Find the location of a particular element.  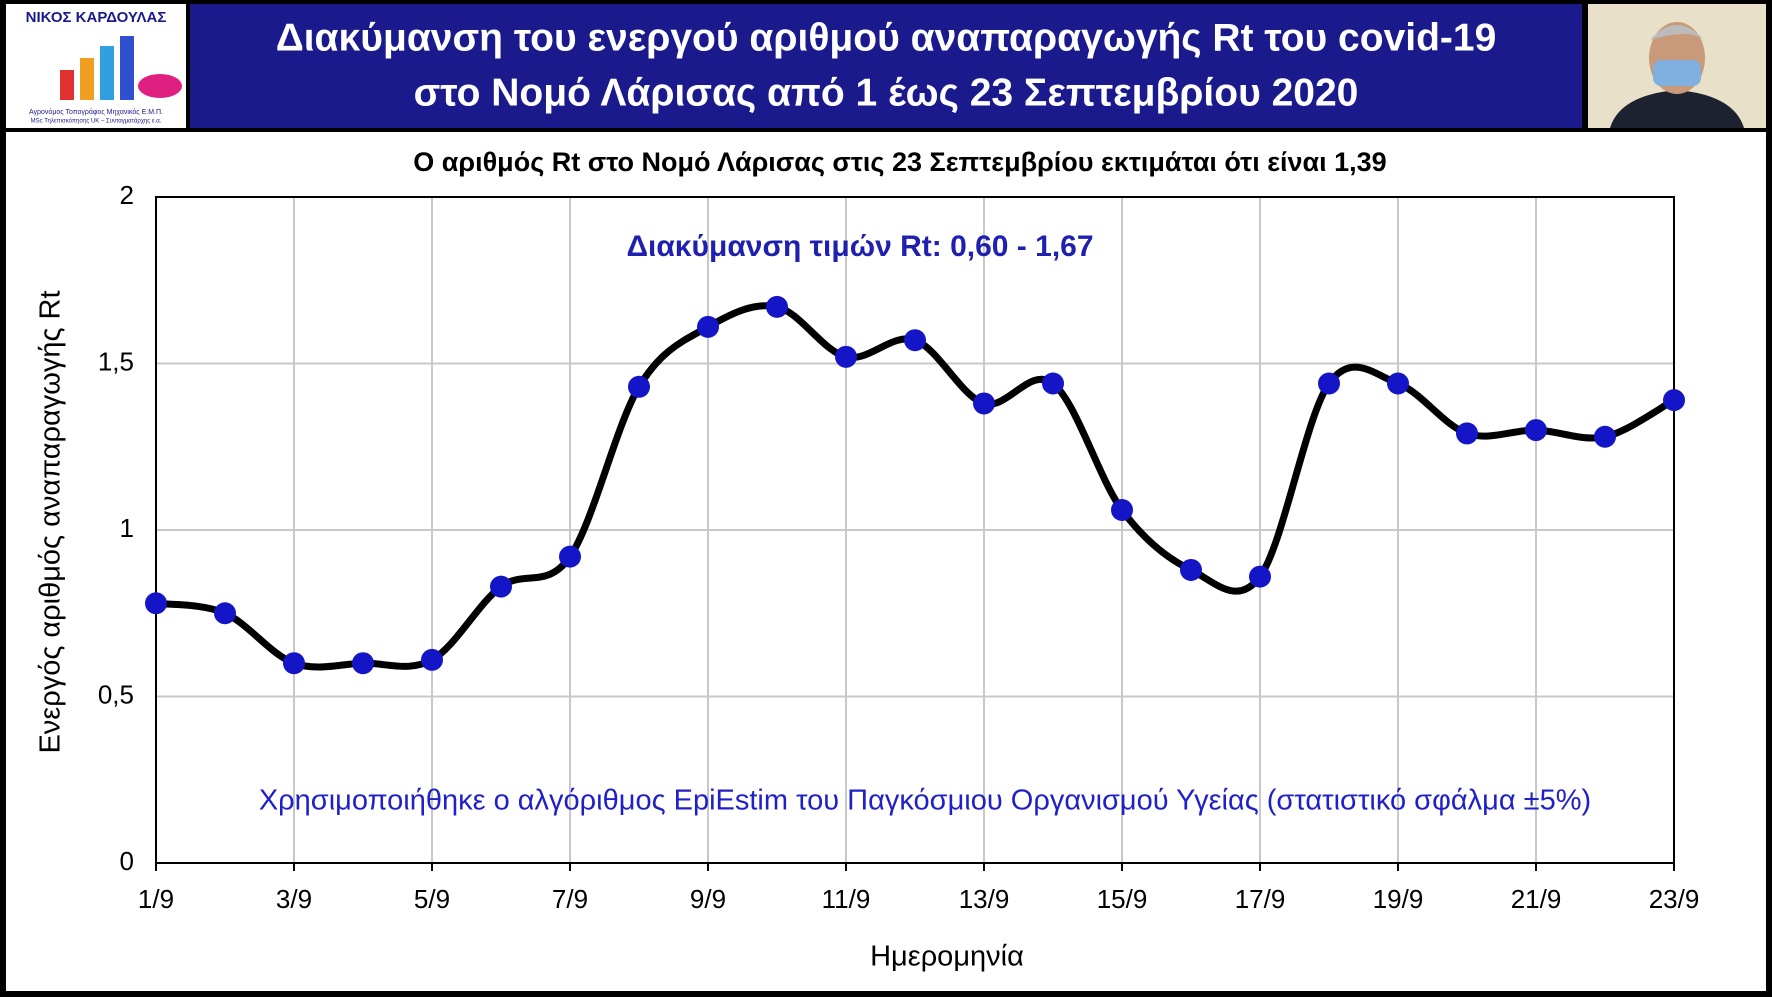

logo-name: ΝΙΚΟΣ ΚΑΡΔΟΥΛΑΣ is located at coordinates (96, 17).